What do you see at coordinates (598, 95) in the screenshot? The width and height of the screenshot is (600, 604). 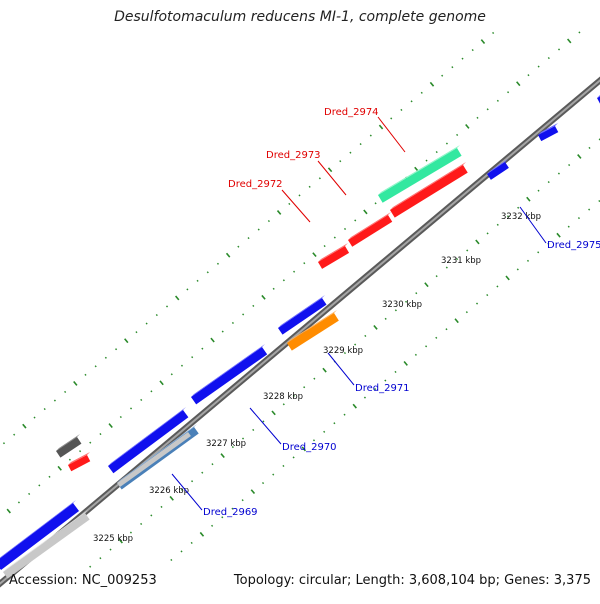 I see `gene-blue-edge` at bounding box center [598, 95].